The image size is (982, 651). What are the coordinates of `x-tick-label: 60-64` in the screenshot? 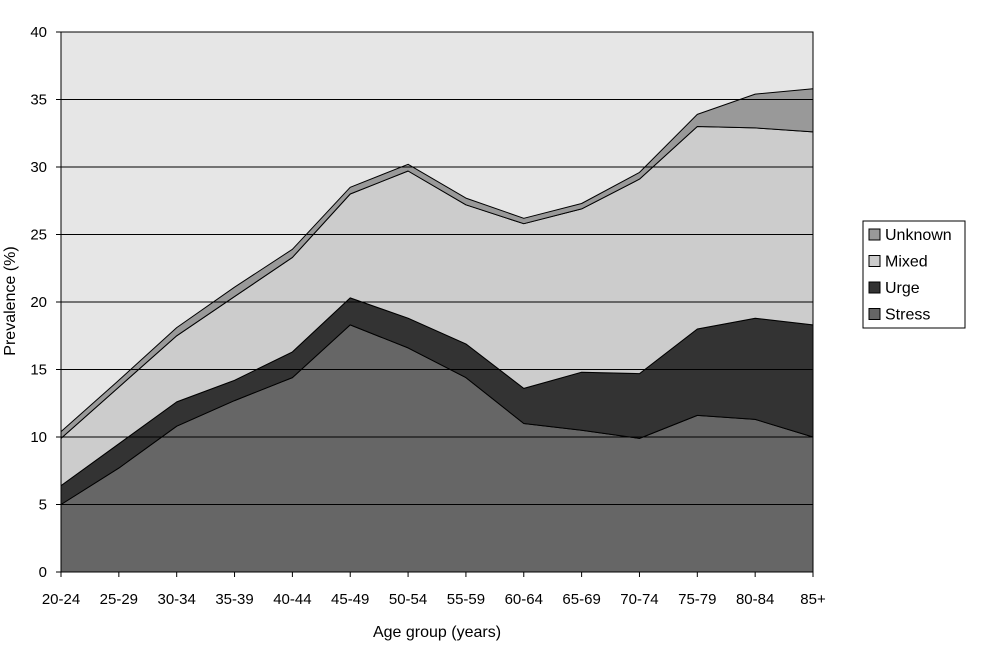 It's located at (524, 599).